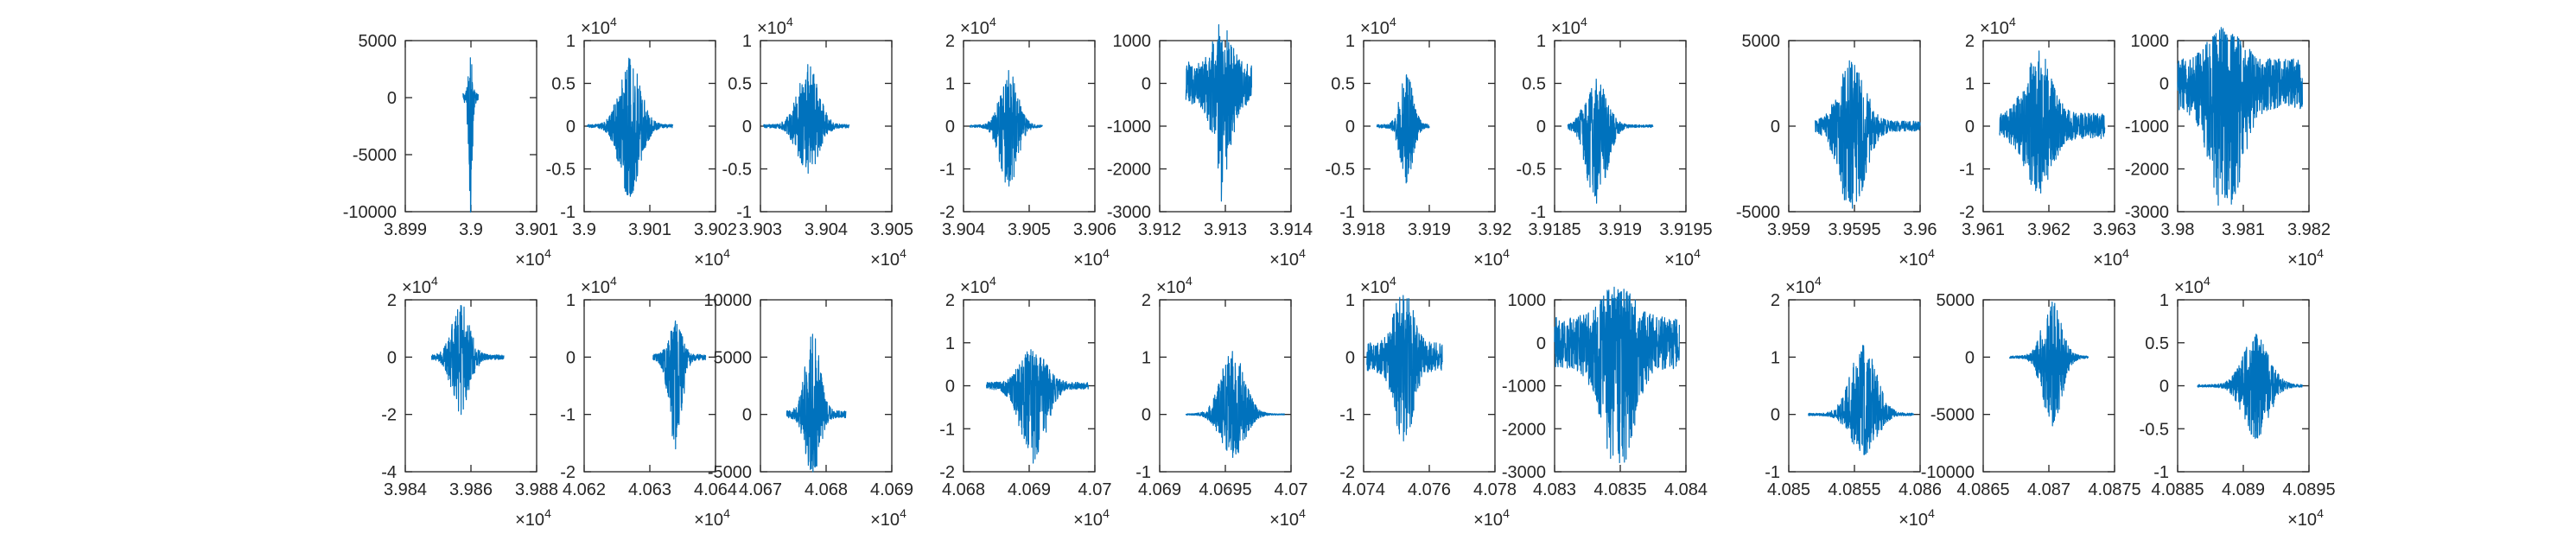 The width and height of the screenshot is (2576, 540). Describe the element at coordinates (451, 151) in the screenshot. I see `subplot-r1c1: 3.899 3.9 3.901 5000 0 -5000 -10000 ×10⁴` at that location.